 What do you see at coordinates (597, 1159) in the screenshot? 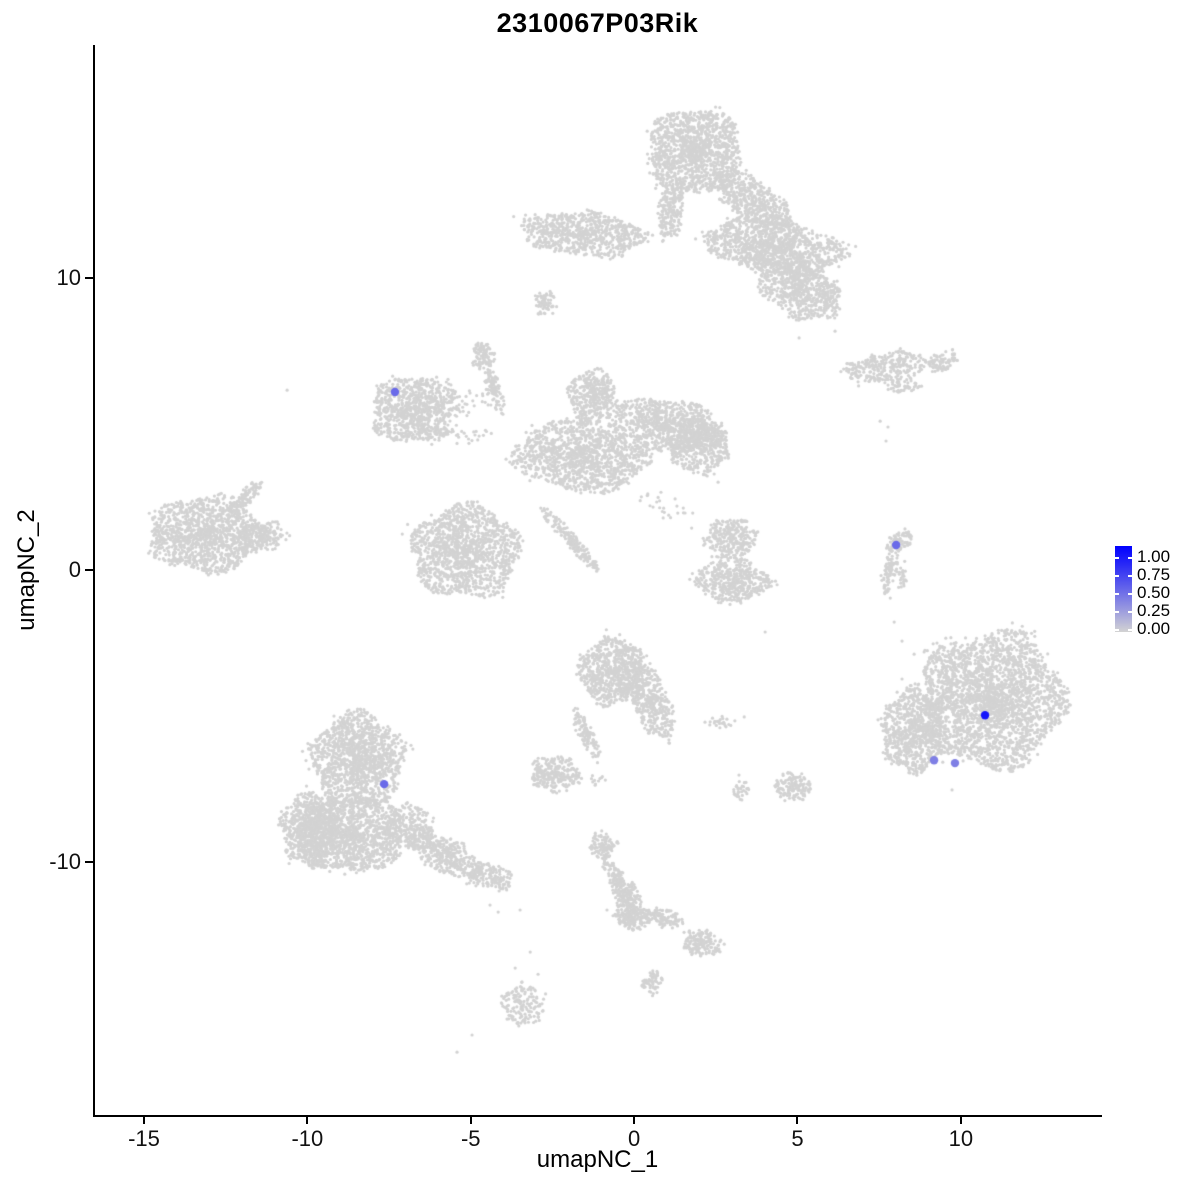
I see `x-axis-title: umapNC_1` at bounding box center [597, 1159].